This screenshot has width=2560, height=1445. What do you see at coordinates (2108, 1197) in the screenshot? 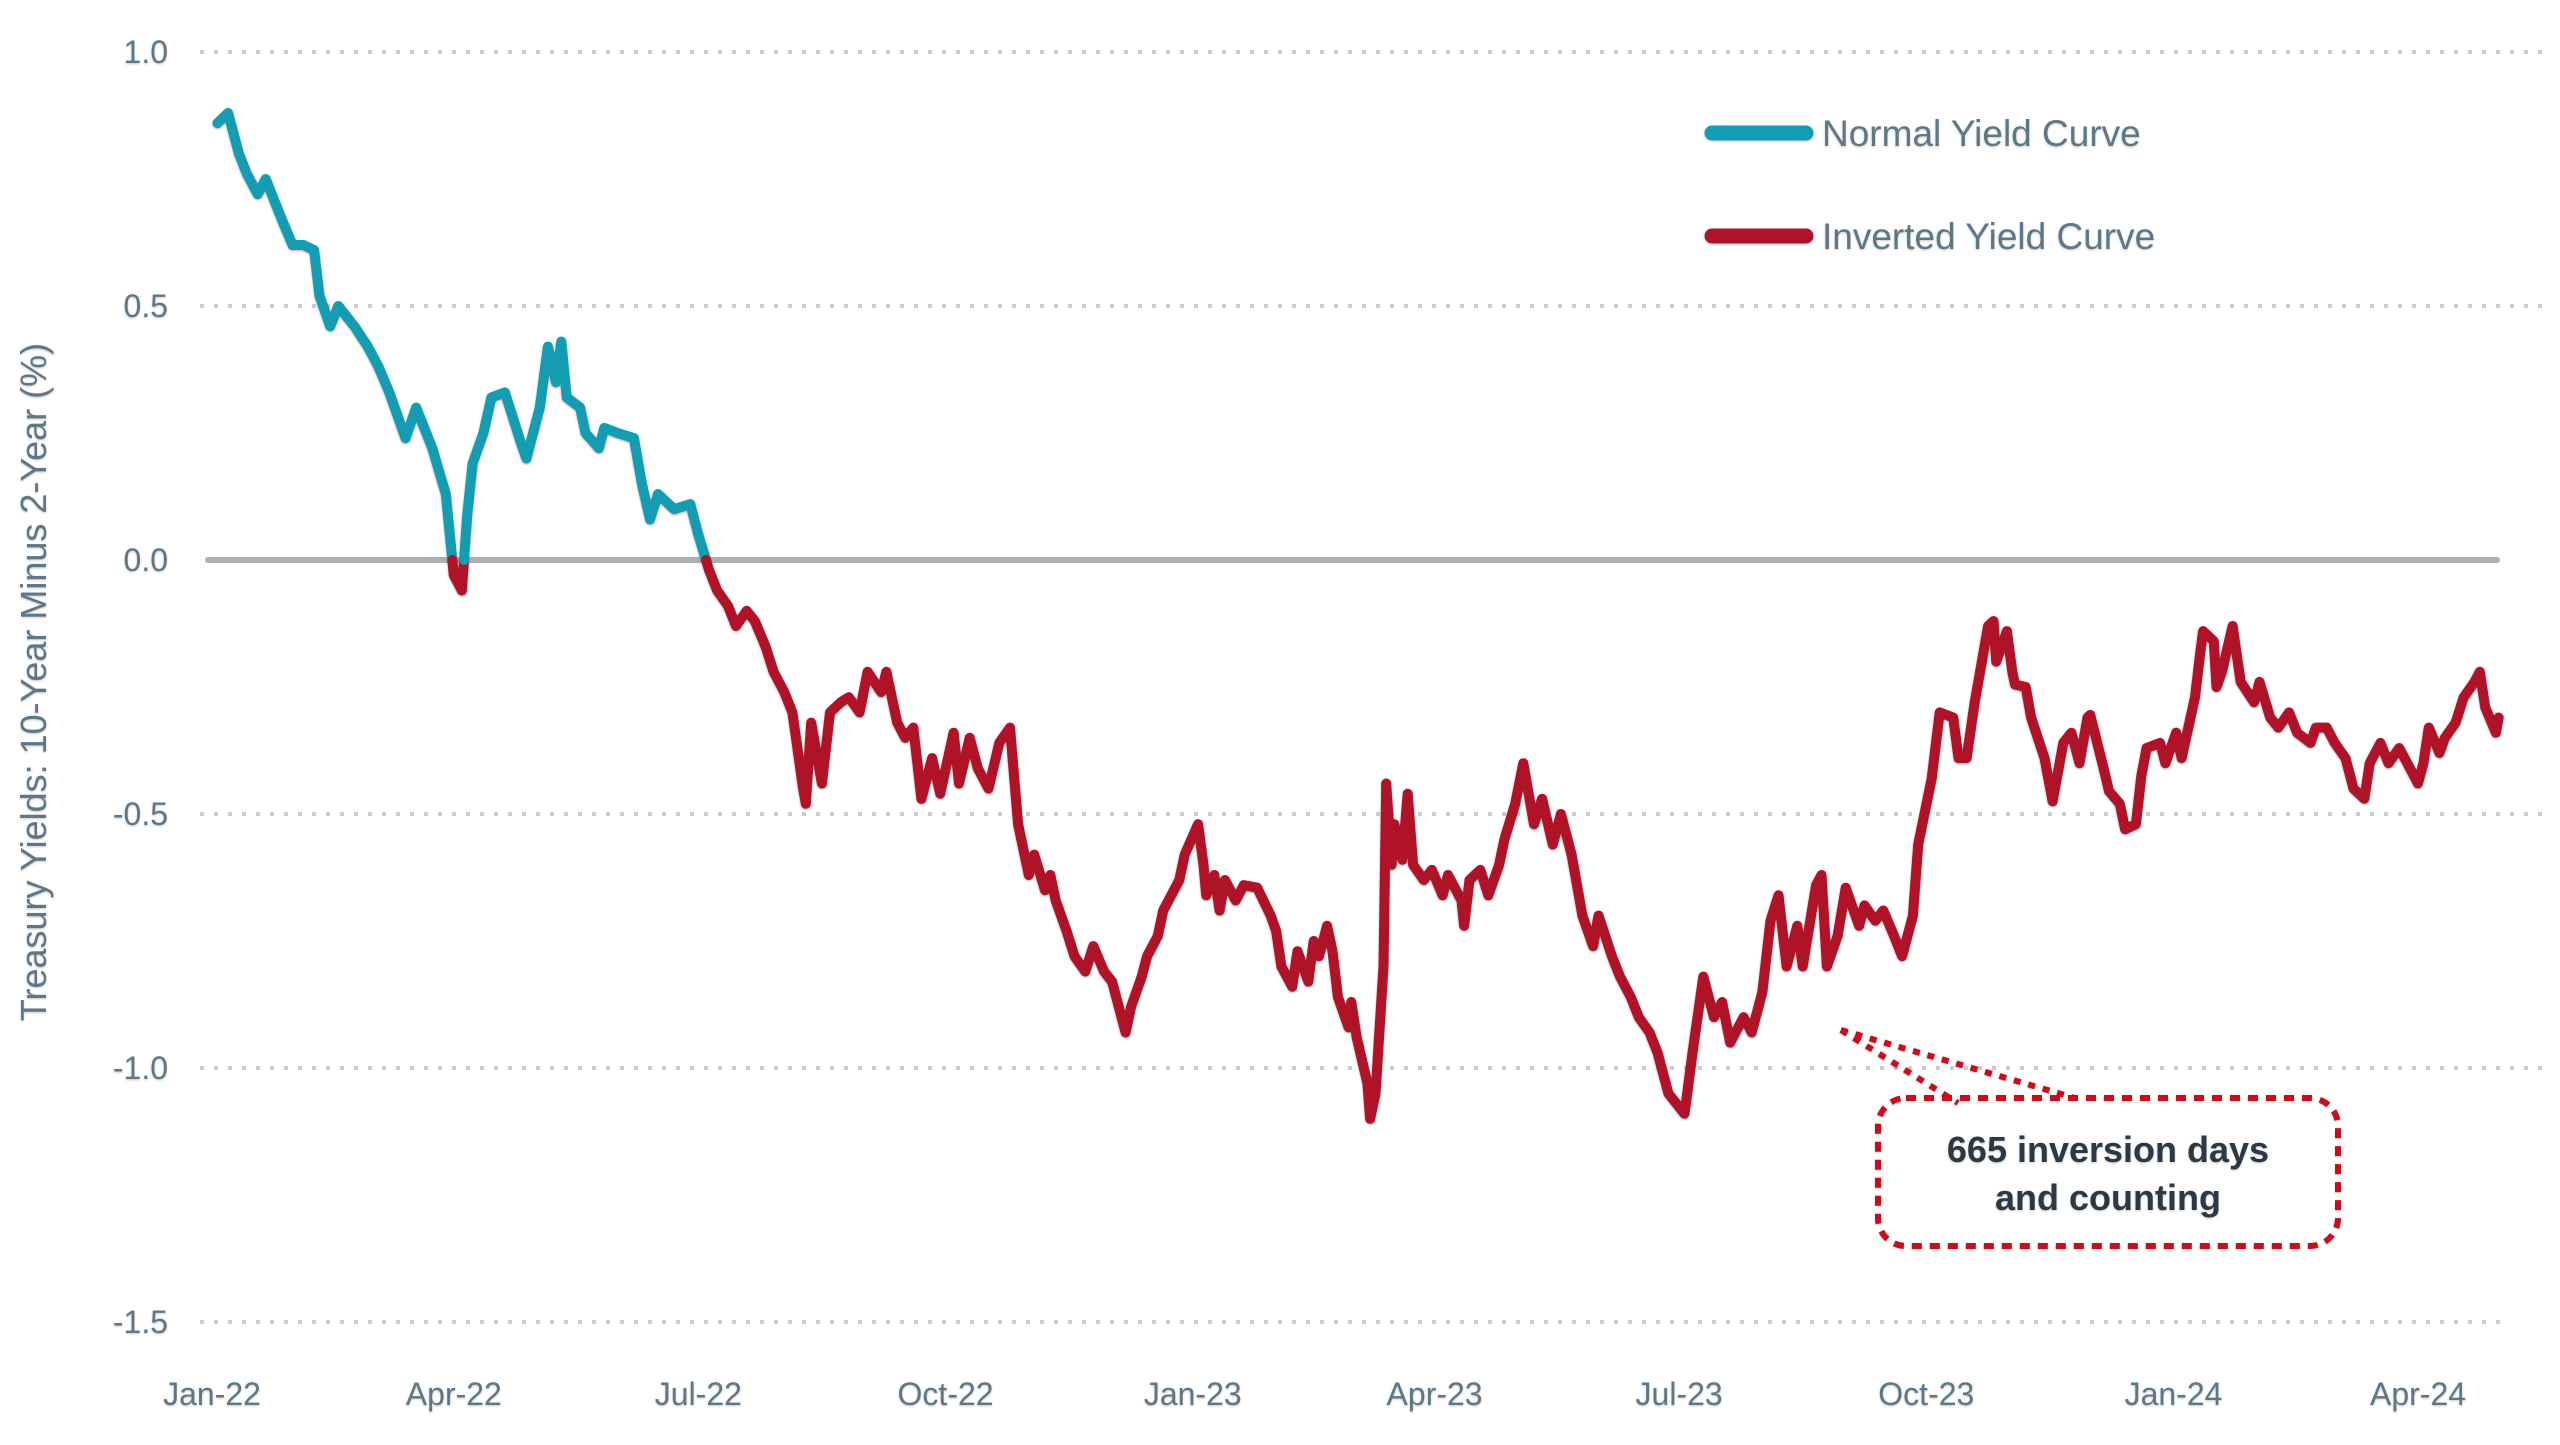
I see `annotation-text-line2: and counting` at bounding box center [2108, 1197].